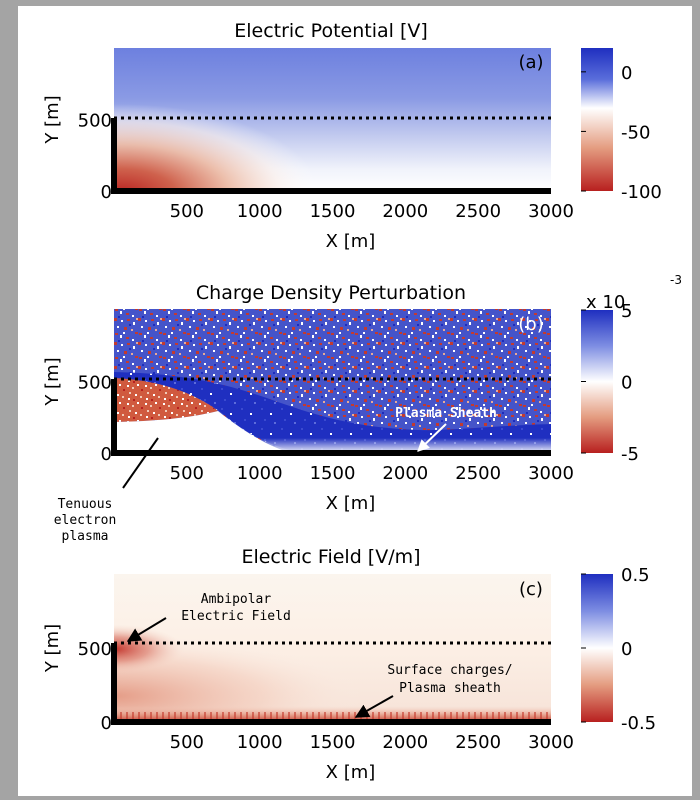 This screenshot has height=800, width=700. I want to click on colorbar-tick-label: -5, so click(630, 454).